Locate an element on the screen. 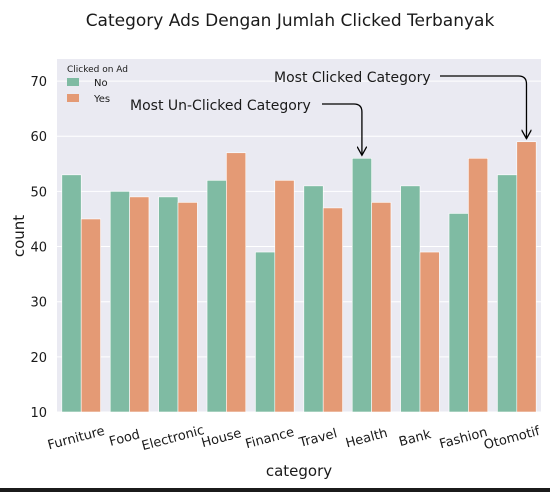 This screenshot has height=492, width=550. x-tick-label: Travel is located at coordinates (318, 438).